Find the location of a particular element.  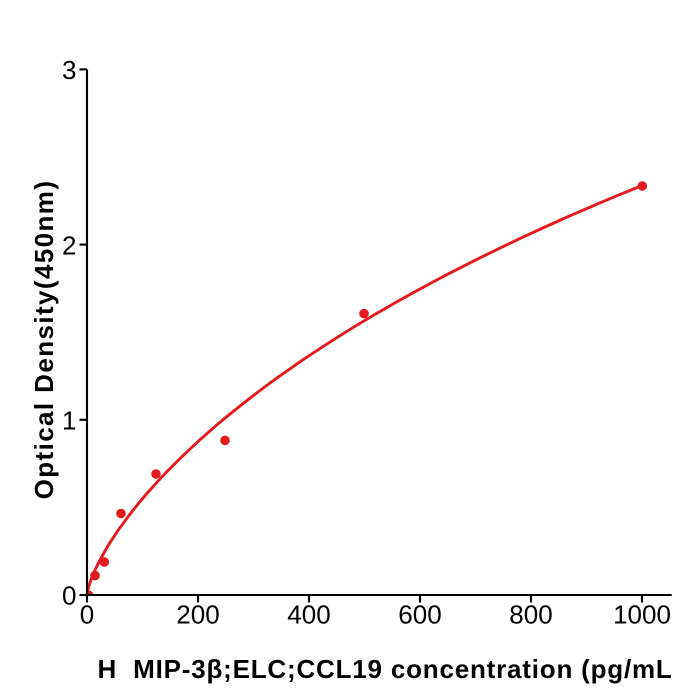

svg-text: 400 is located at coordinates (308, 615).